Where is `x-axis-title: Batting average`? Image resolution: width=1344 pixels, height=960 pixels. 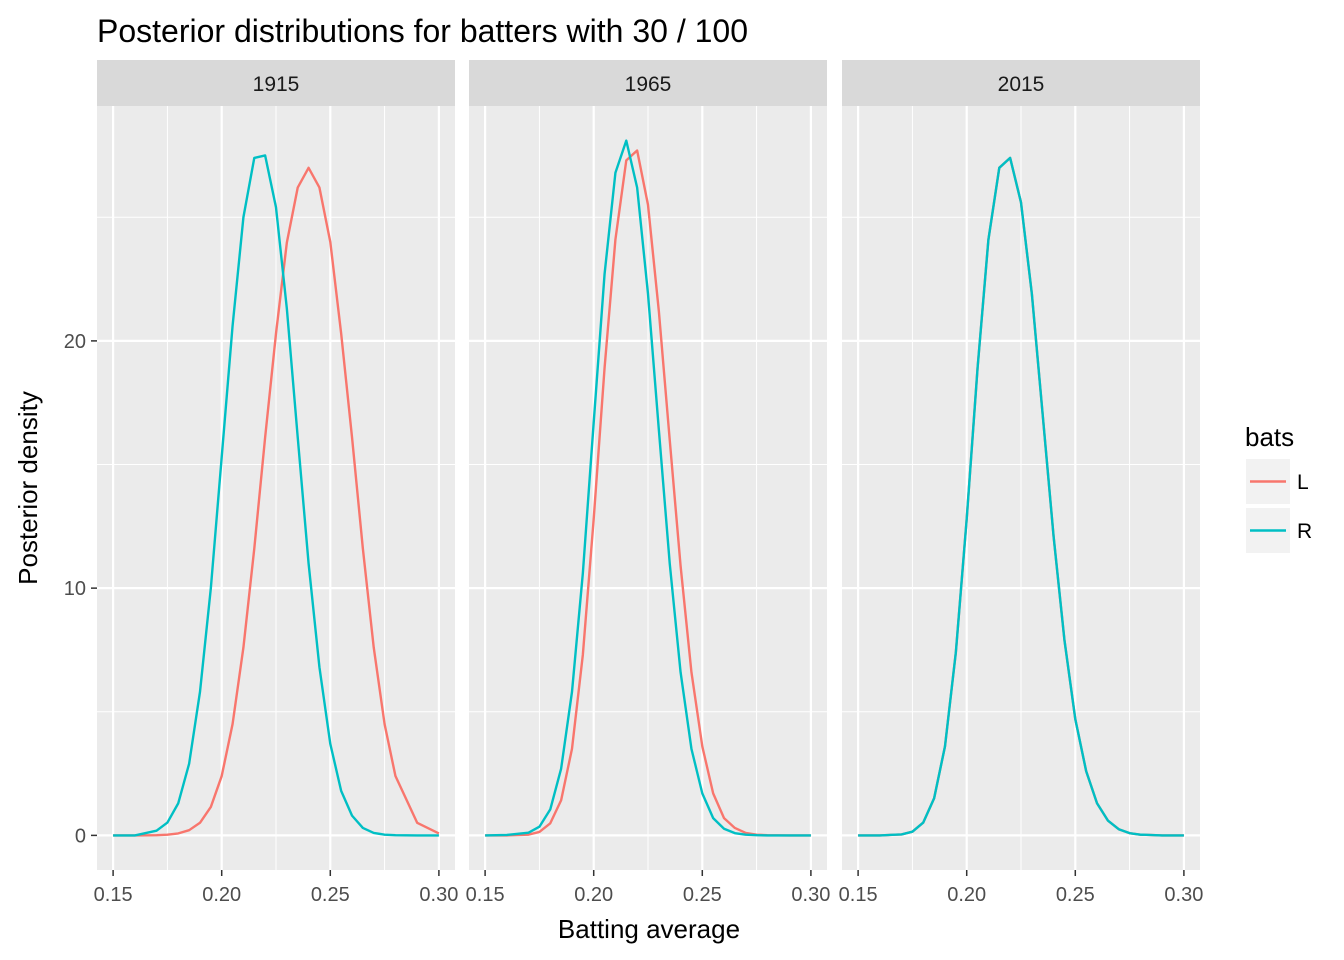 x-axis-title: Batting average is located at coordinates (649, 929).